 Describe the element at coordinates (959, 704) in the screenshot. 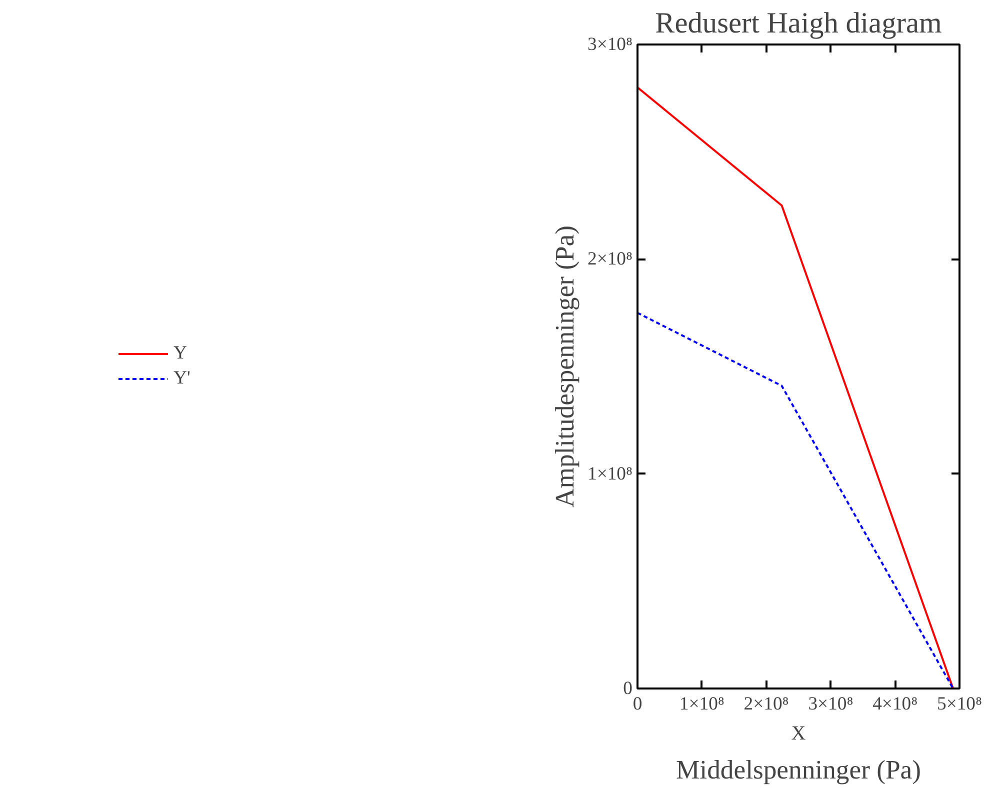

I see `x-tick-label: 5×10⁸` at that location.